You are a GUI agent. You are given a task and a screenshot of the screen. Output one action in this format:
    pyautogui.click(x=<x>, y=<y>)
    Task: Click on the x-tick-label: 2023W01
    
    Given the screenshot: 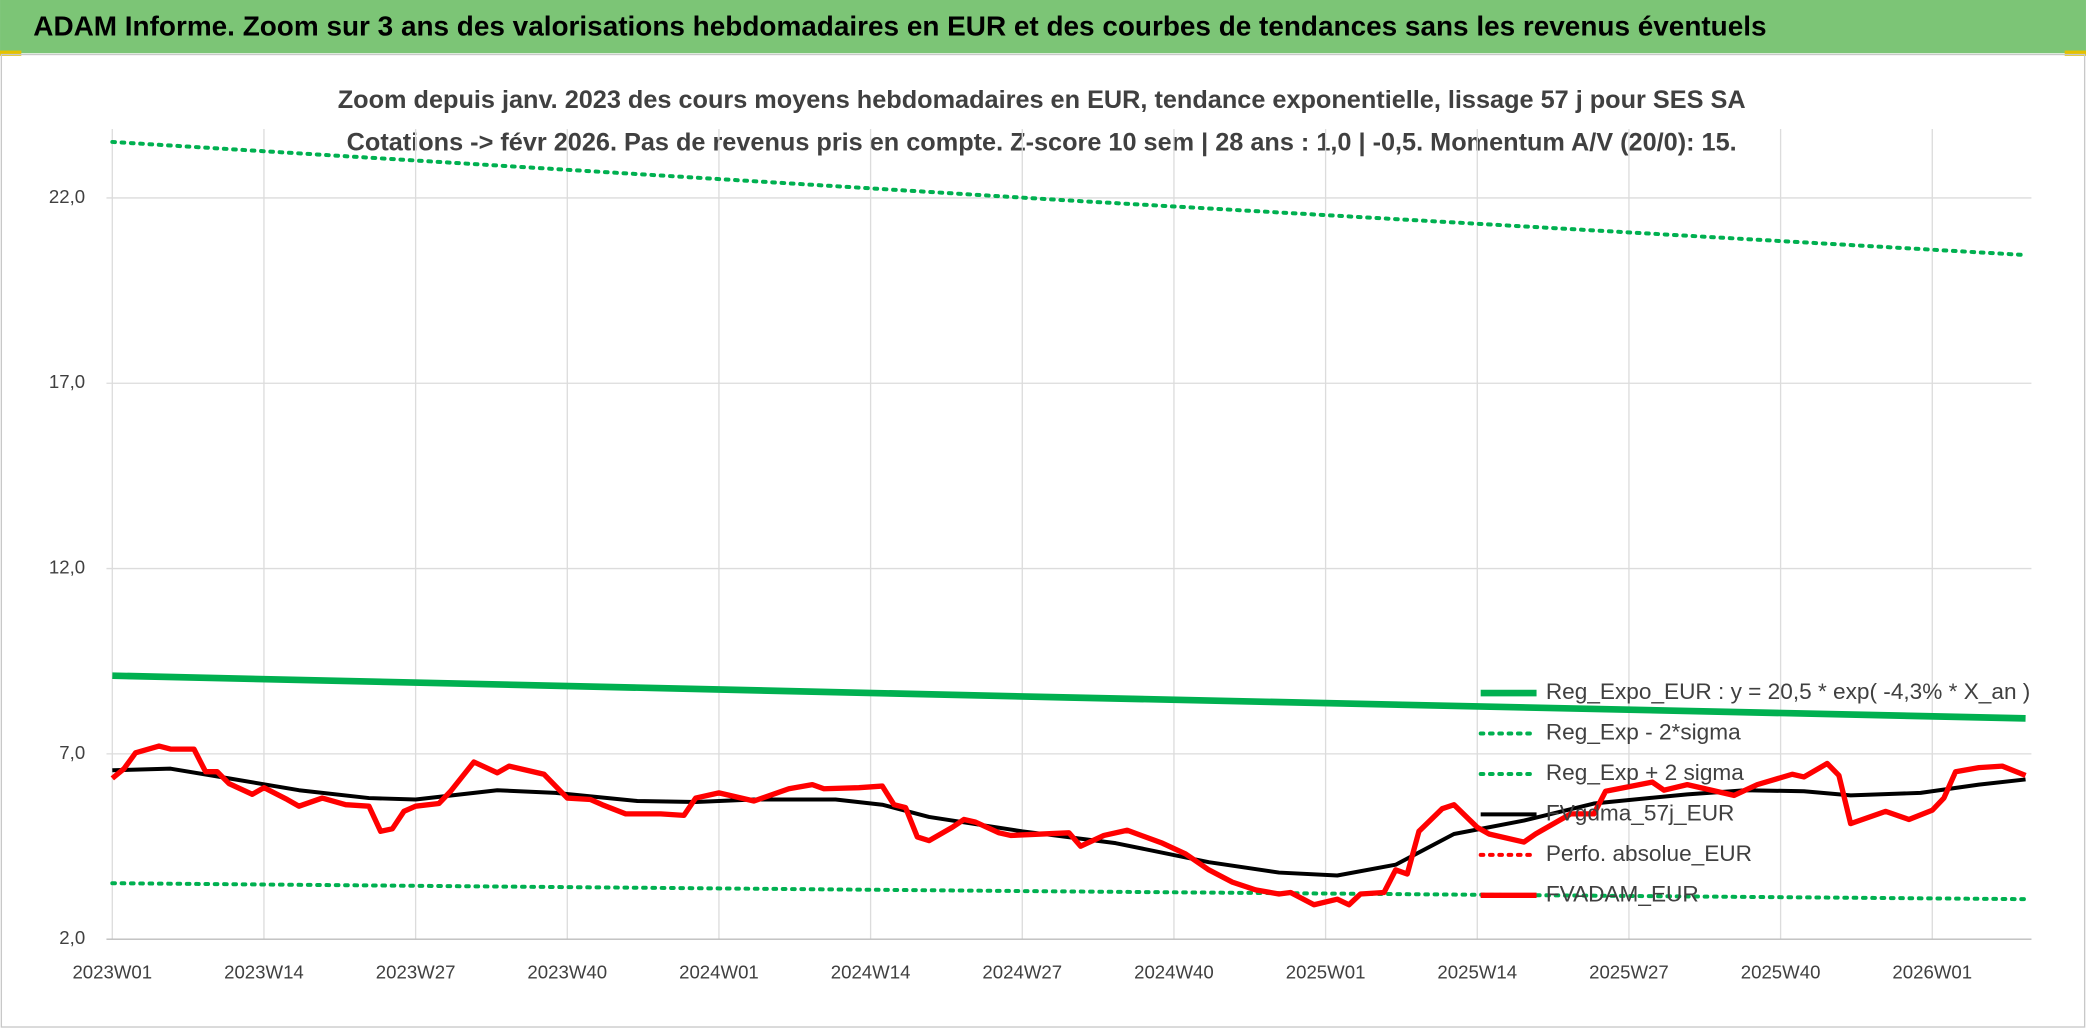 What is the action you would take?
    pyautogui.click(x=112, y=972)
    